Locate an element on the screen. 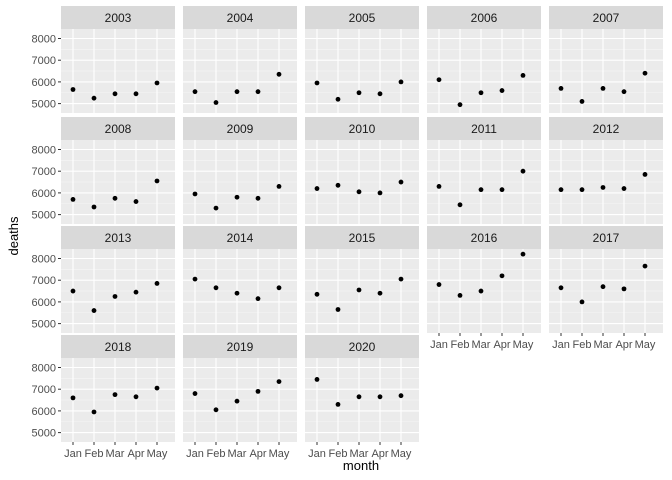 This screenshot has height=480, width=672. facet-strip-label: 2005 is located at coordinates (362, 18).